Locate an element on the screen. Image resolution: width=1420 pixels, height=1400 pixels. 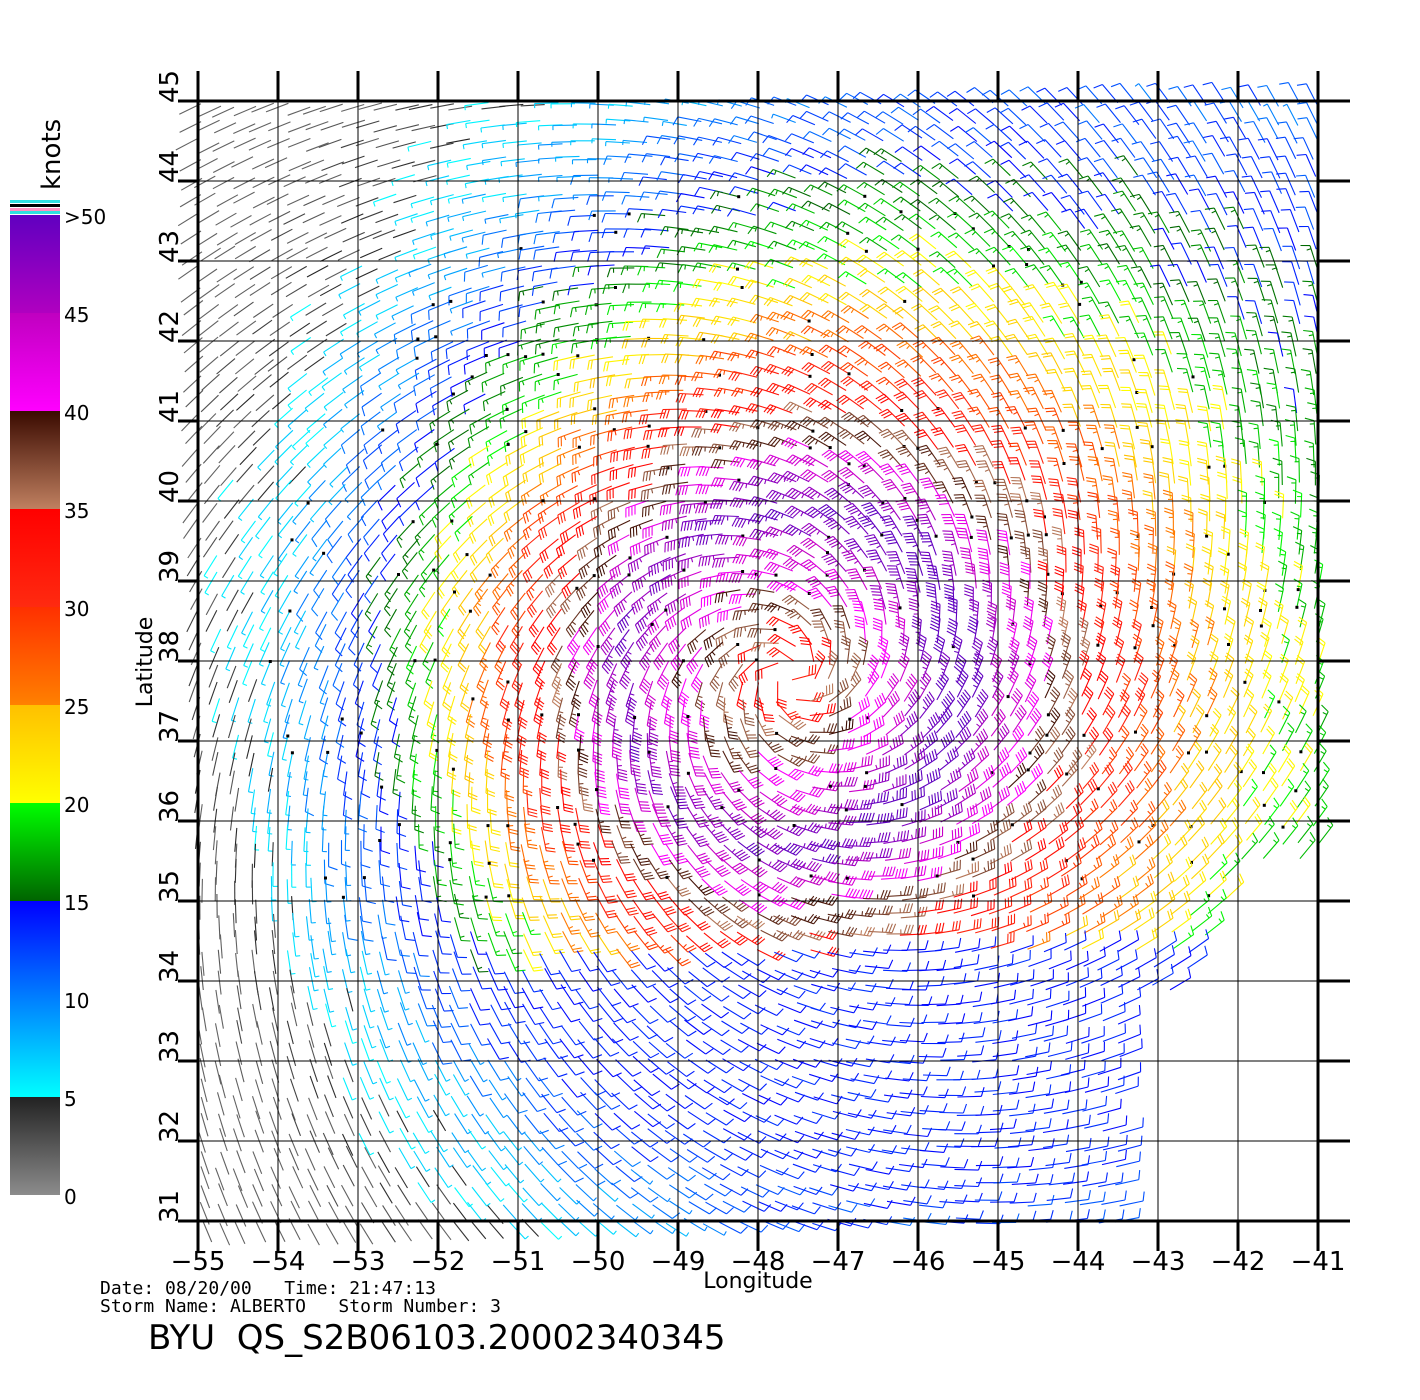
lon-tick-label: −49 is located at coordinates (678, 1262).